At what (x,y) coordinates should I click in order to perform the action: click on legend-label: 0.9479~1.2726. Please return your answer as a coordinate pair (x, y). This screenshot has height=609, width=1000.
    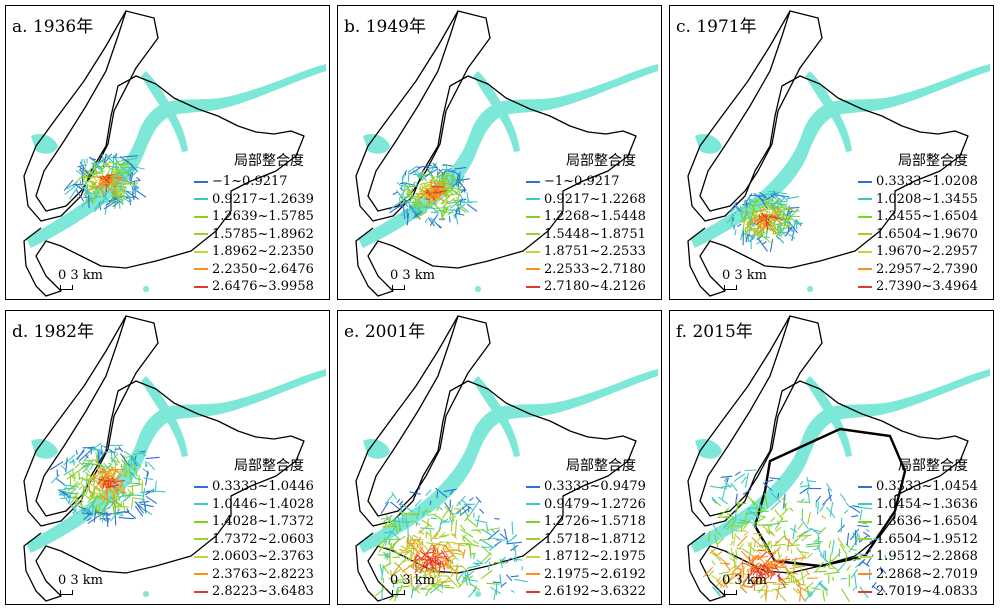
    Looking at the image, I should click on (595, 504).